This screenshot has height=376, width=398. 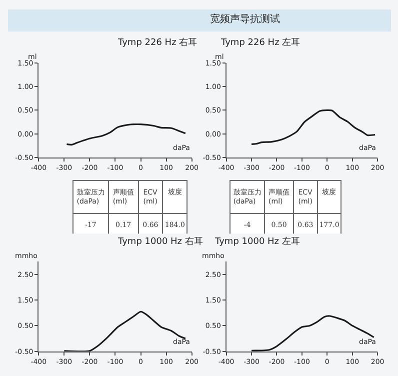 What do you see at coordinates (157, 42) in the screenshot?
I see `chart-title: Tymp 226 Hz 右耳` at bounding box center [157, 42].